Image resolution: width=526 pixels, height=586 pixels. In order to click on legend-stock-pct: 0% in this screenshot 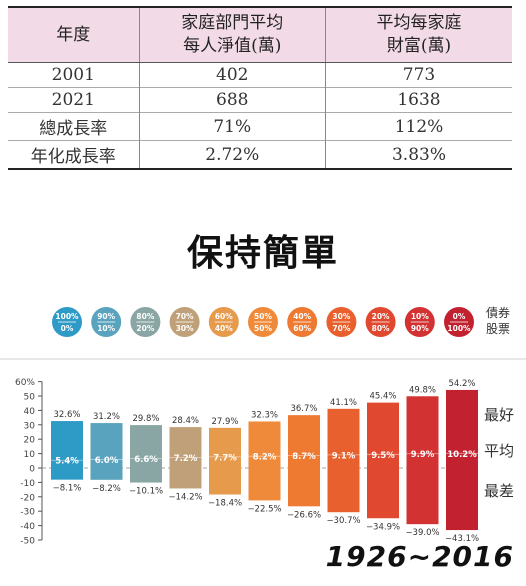, I will do `click(67, 328)`.